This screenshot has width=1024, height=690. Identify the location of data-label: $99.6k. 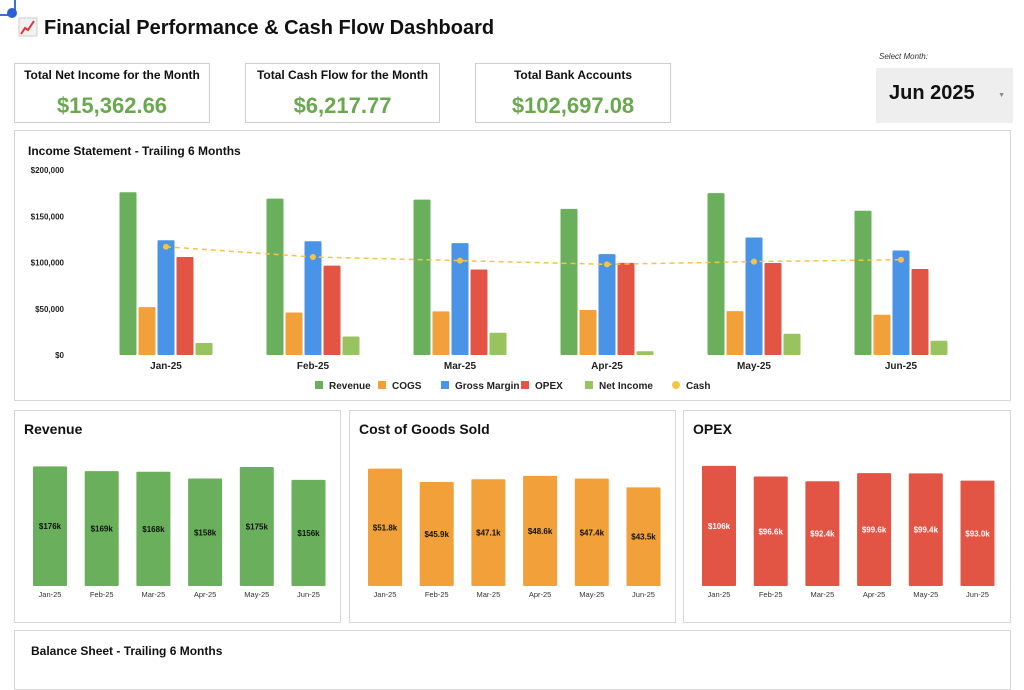
(874, 530).